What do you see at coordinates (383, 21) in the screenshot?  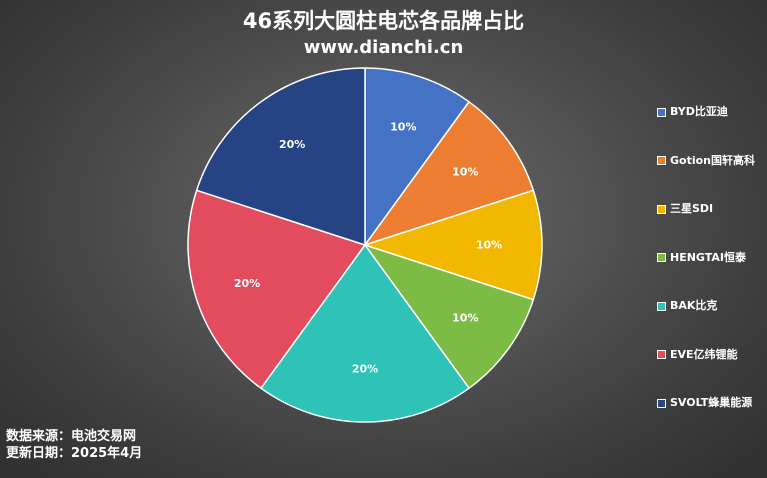 I see `chart-title: 46系列大圆柱电芯各品牌占比` at bounding box center [383, 21].